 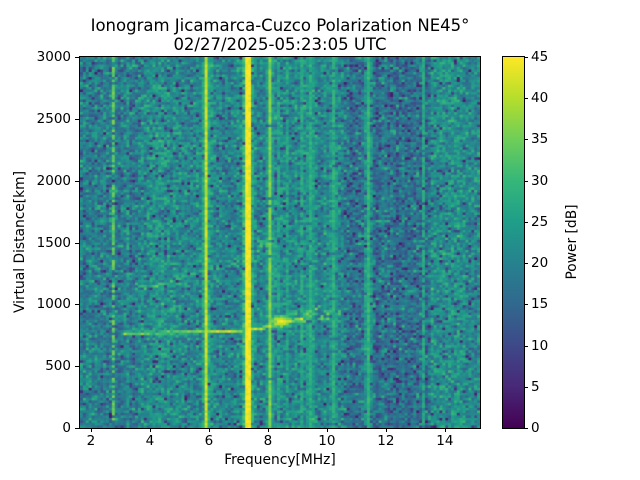 What do you see at coordinates (540, 57) in the screenshot?
I see `colorbar-tick-45-label: 45` at bounding box center [540, 57].